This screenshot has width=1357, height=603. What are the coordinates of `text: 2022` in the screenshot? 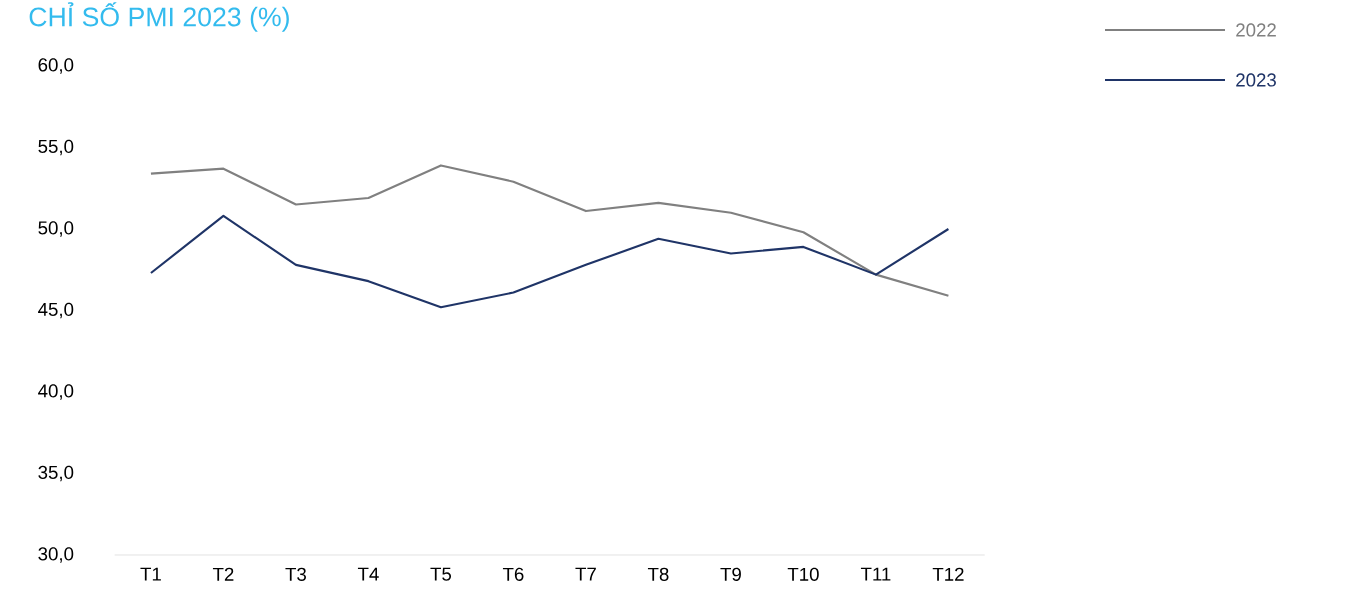 It's located at (1256, 30).